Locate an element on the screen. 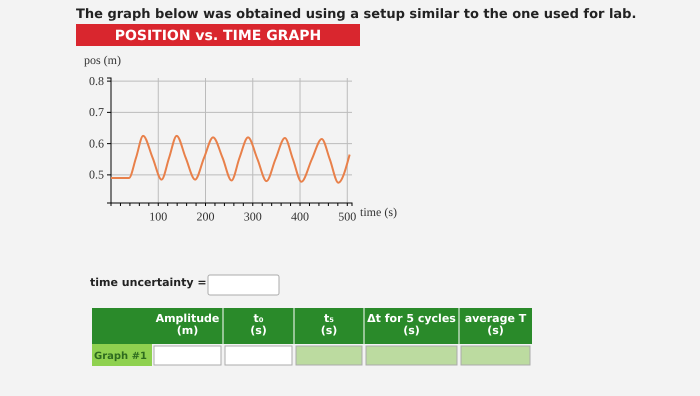 The height and width of the screenshot is (396, 700). y-tick-label: 0.8 is located at coordinates (96, 81).